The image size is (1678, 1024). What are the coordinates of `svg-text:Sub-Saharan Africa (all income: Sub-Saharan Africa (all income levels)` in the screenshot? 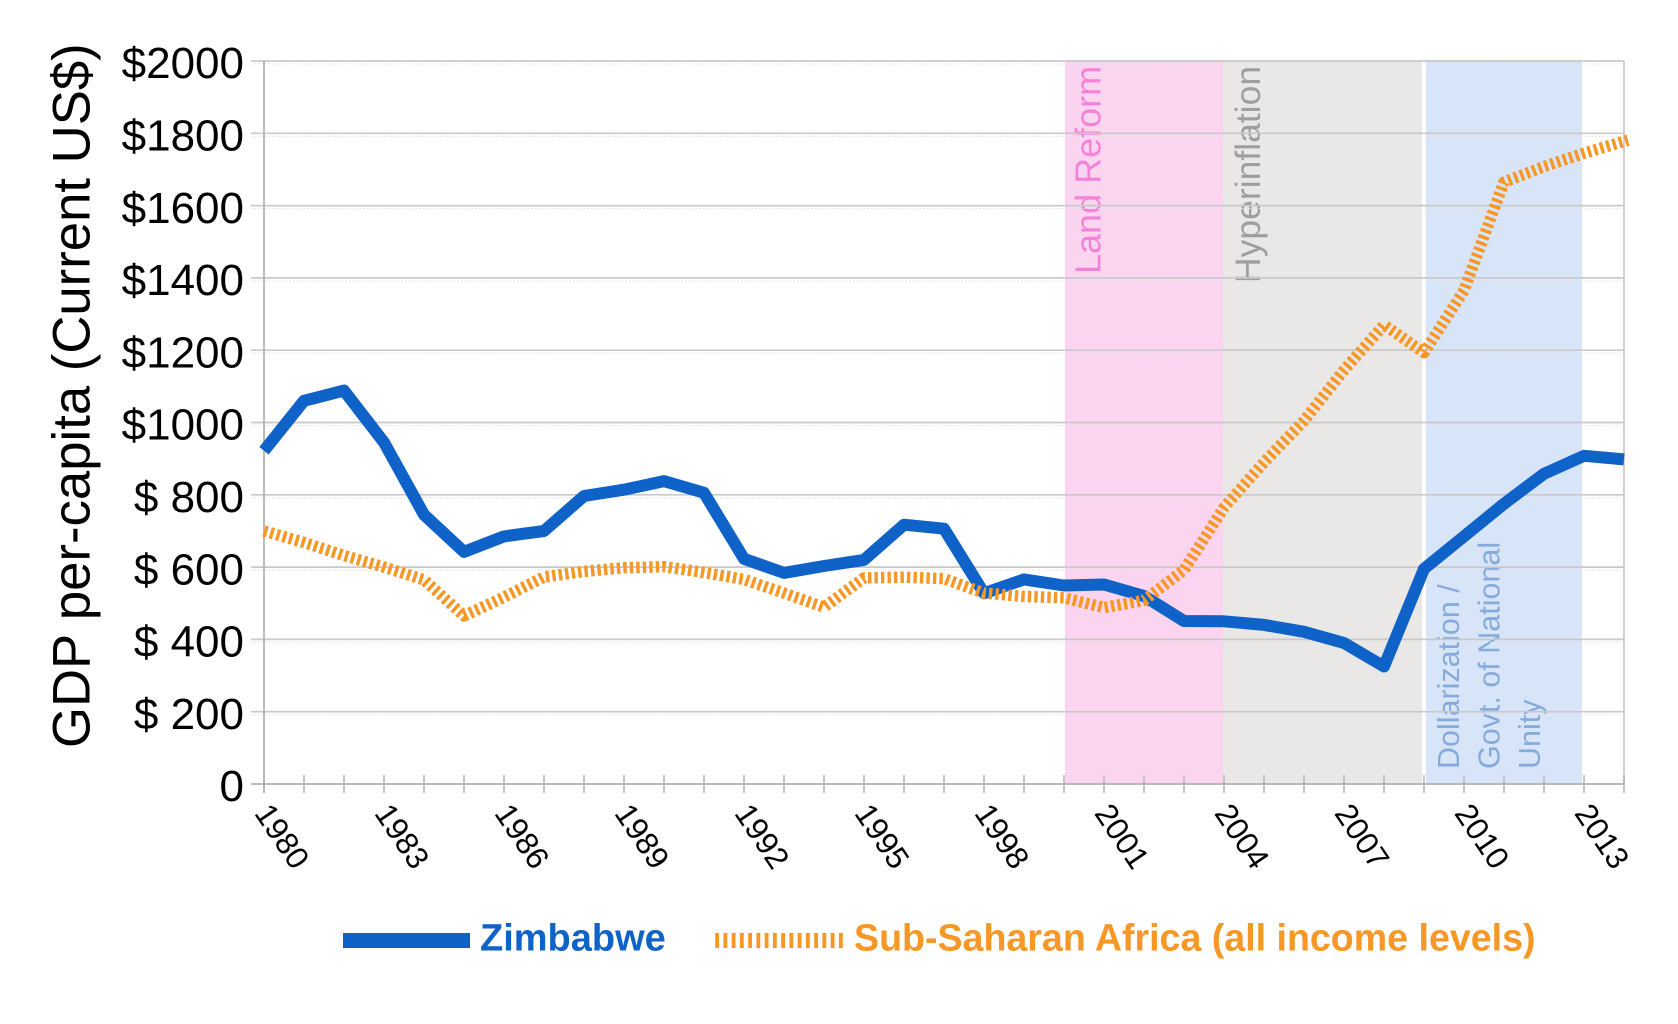 It's located at (1195, 938).